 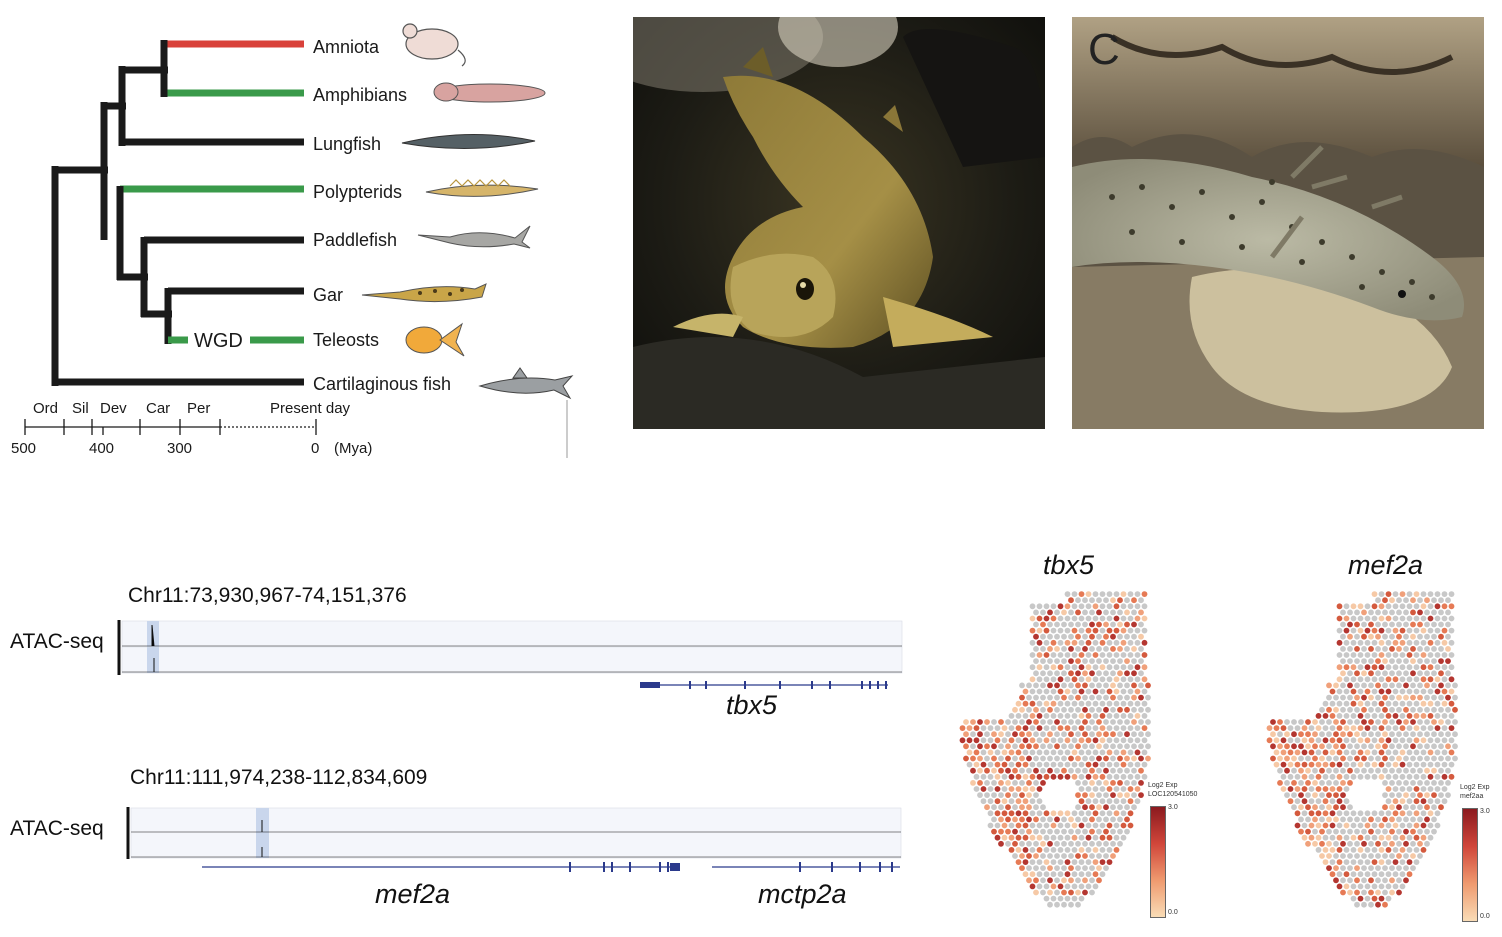 I want to click on spatial-title: tbx5, so click(x=1069, y=565).